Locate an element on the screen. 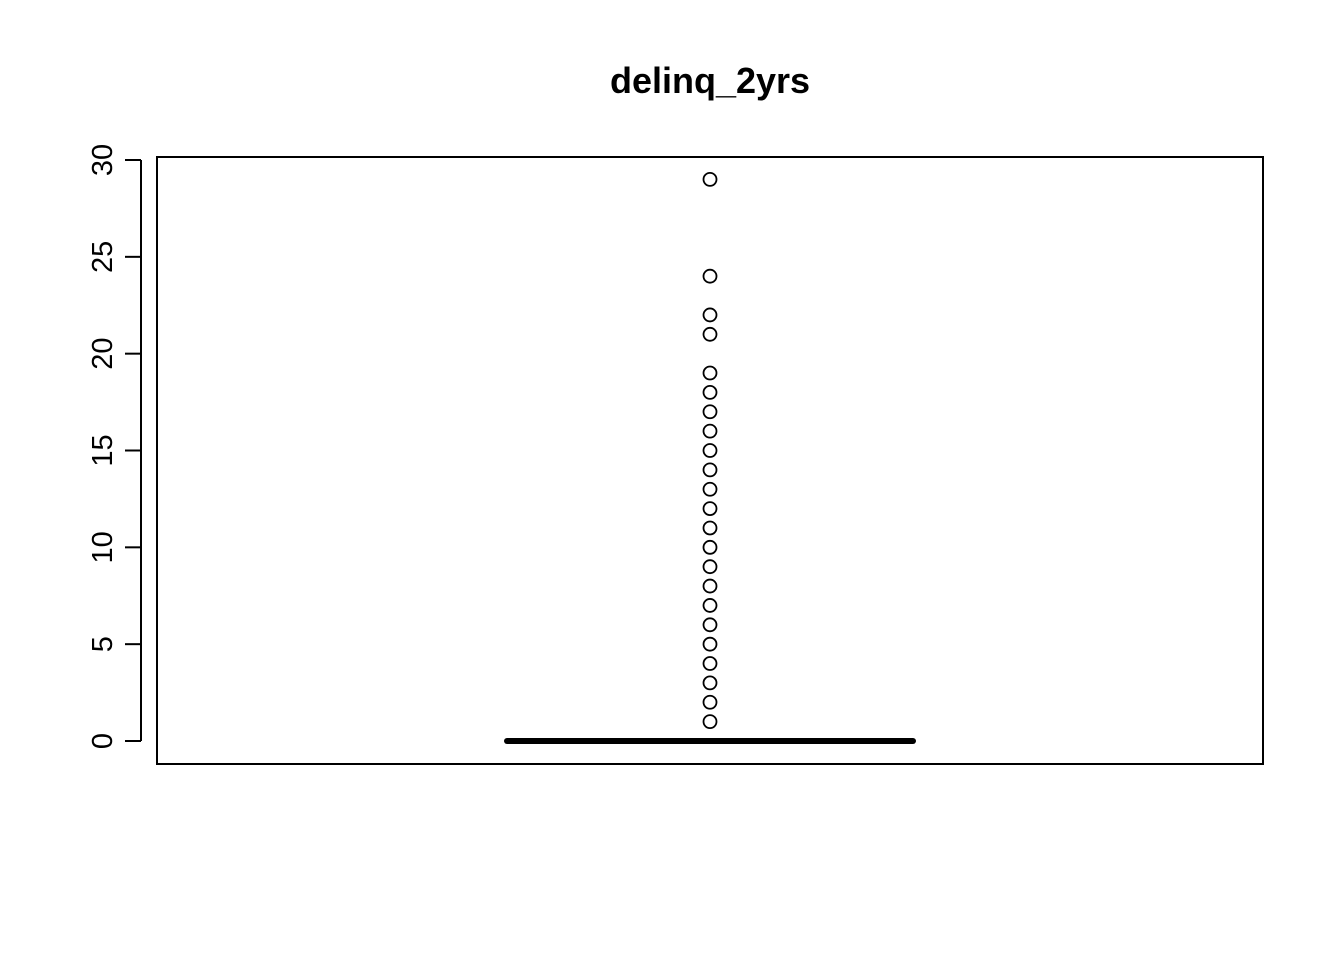 Image resolution: width=1344 pixels, height=960 pixels. y-tick-label-5: 5 is located at coordinates (103, 644).